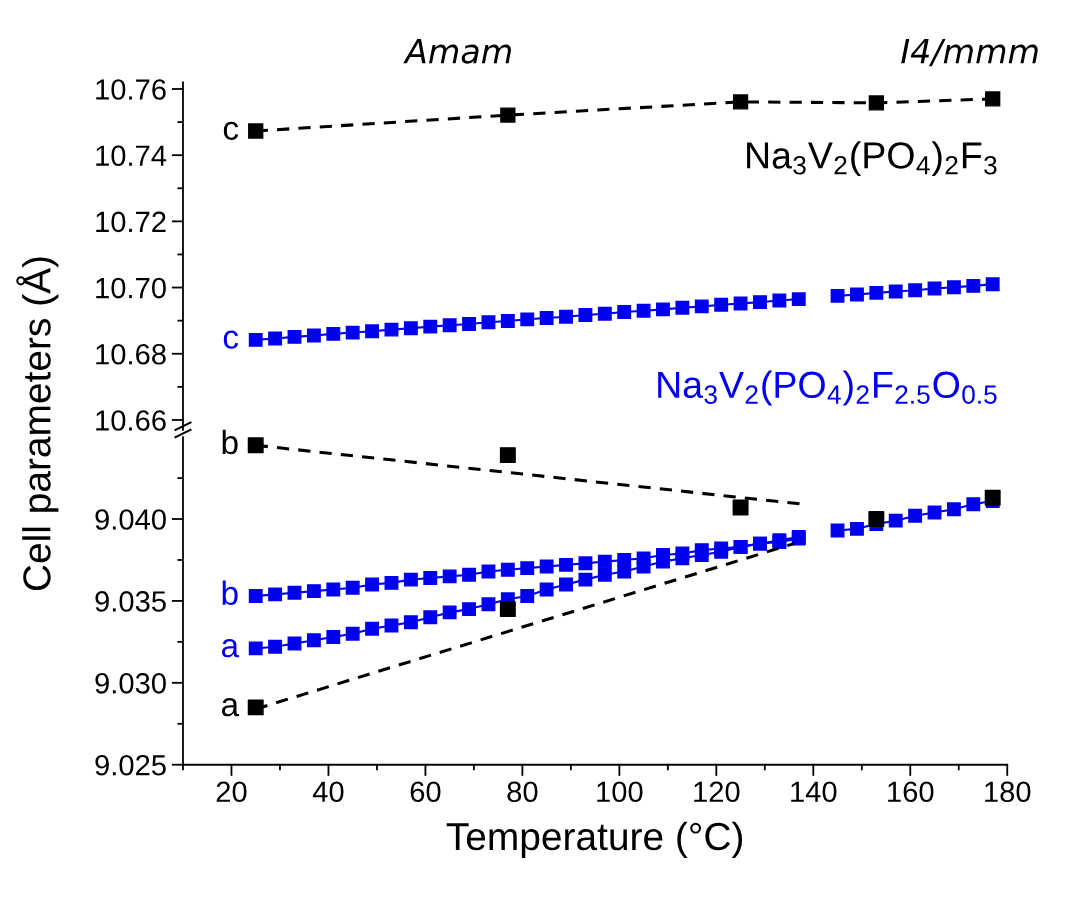 The image size is (1067, 905). I want to click on y-axis-title: Cell parameters (Å), so click(37, 424).